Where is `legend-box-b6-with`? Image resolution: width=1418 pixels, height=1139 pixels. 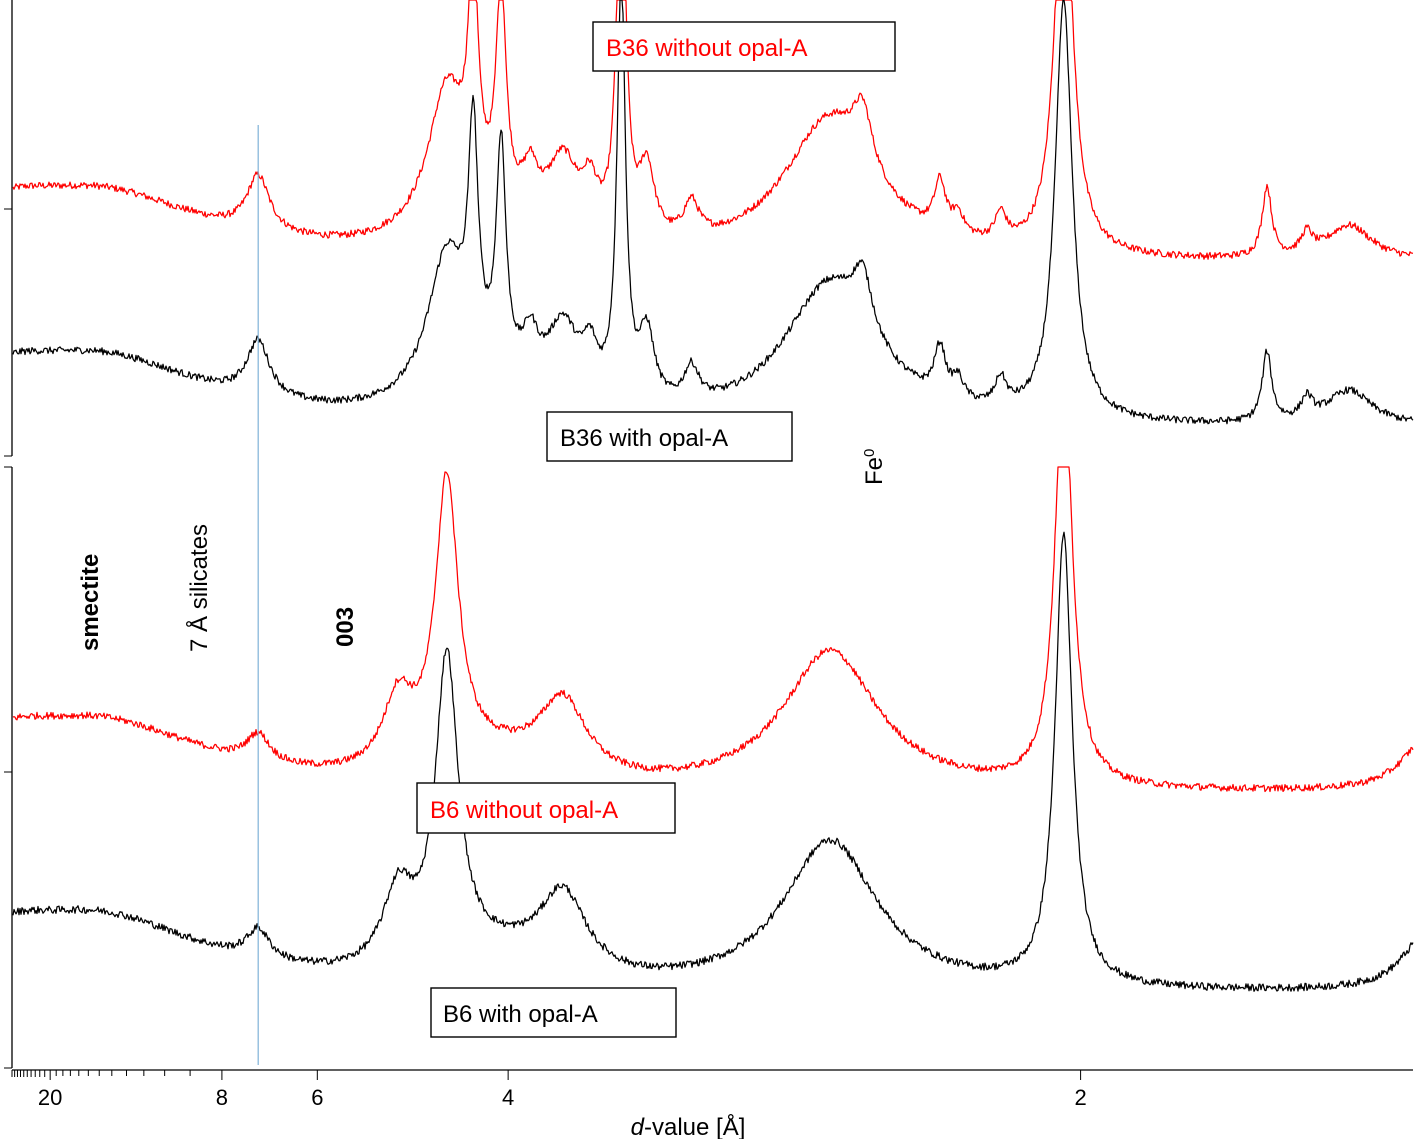
legend-box-b6-with is located at coordinates (553, 1012).